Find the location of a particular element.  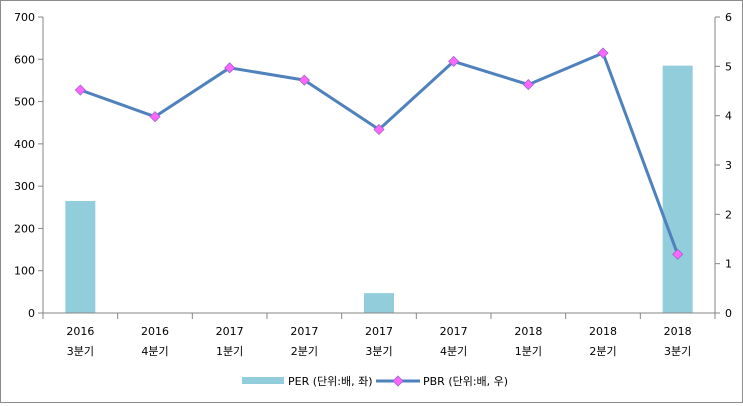

y-left-tick-label: 500 is located at coordinates (24, 102).